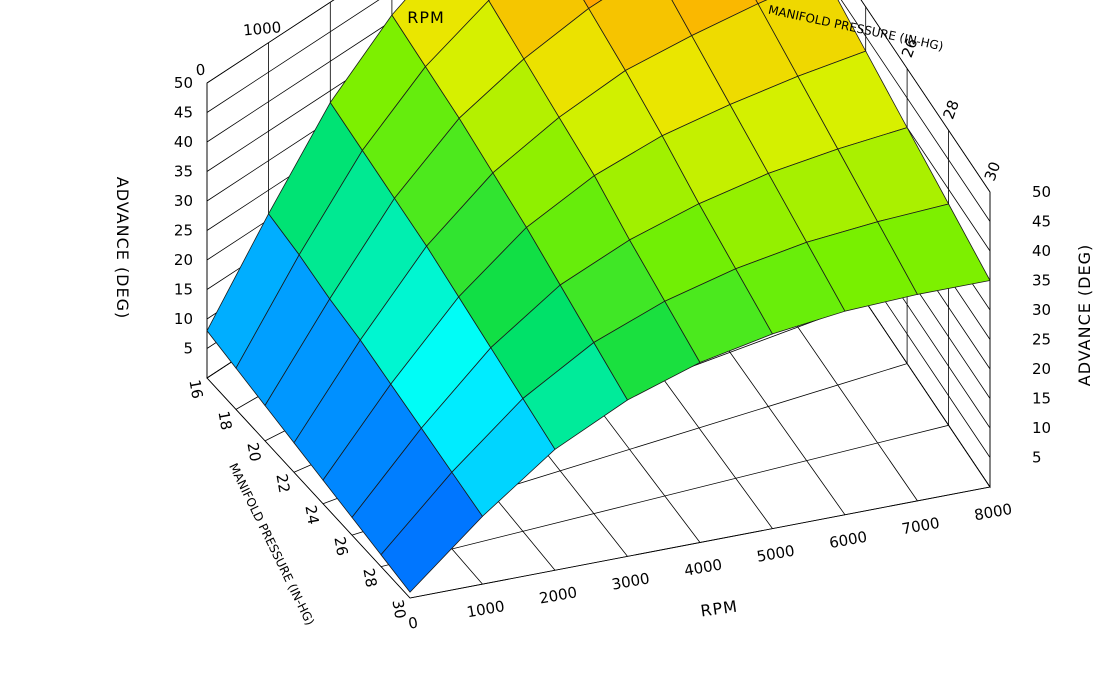 This screenshot has height=695, width=1118. What do you see at coordinates (1041, 192) in the screenshot?
I see `advance-tick-label-right: 50` at bounding box center [1041, 192].